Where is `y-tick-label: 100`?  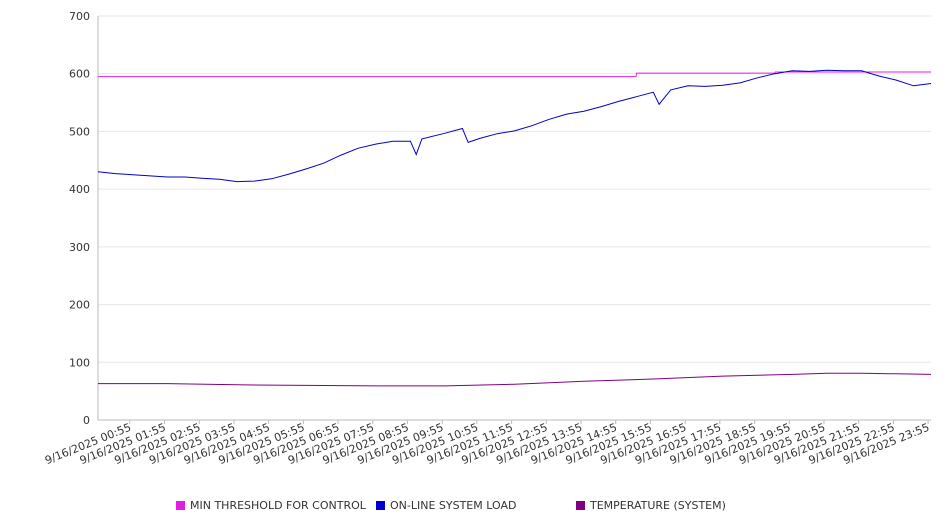 y-tick-label: 100 is located at coordinates (79, 362).